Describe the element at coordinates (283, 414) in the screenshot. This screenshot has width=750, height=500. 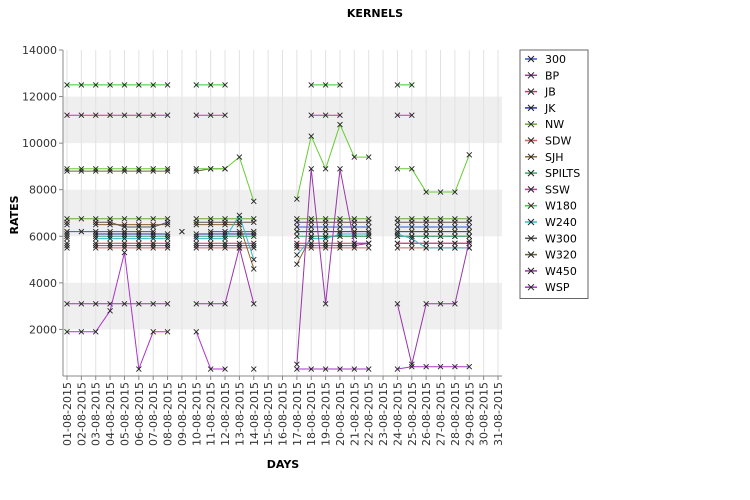
I see `x-tick-label: 16-08-2015` at that location.